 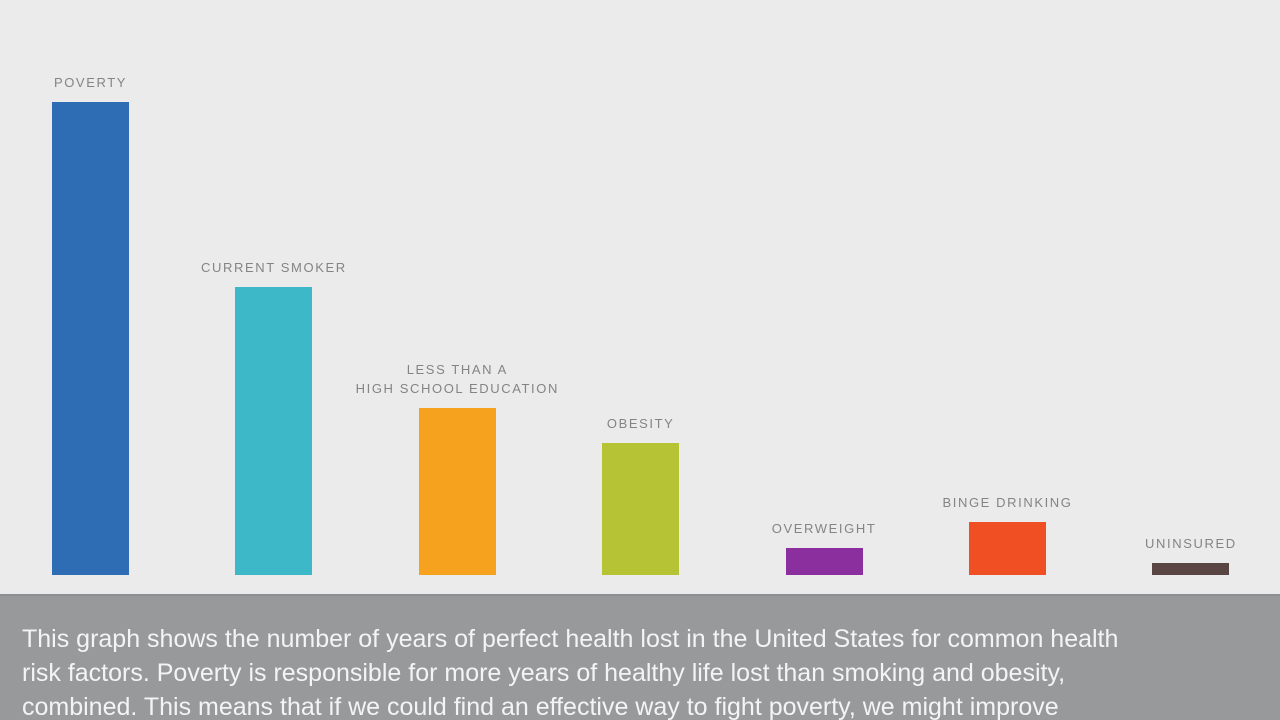 What do you see at coordinates (90, 338) in the screenshot?
I see `bar-poverty` at bounding box center [90, 338].